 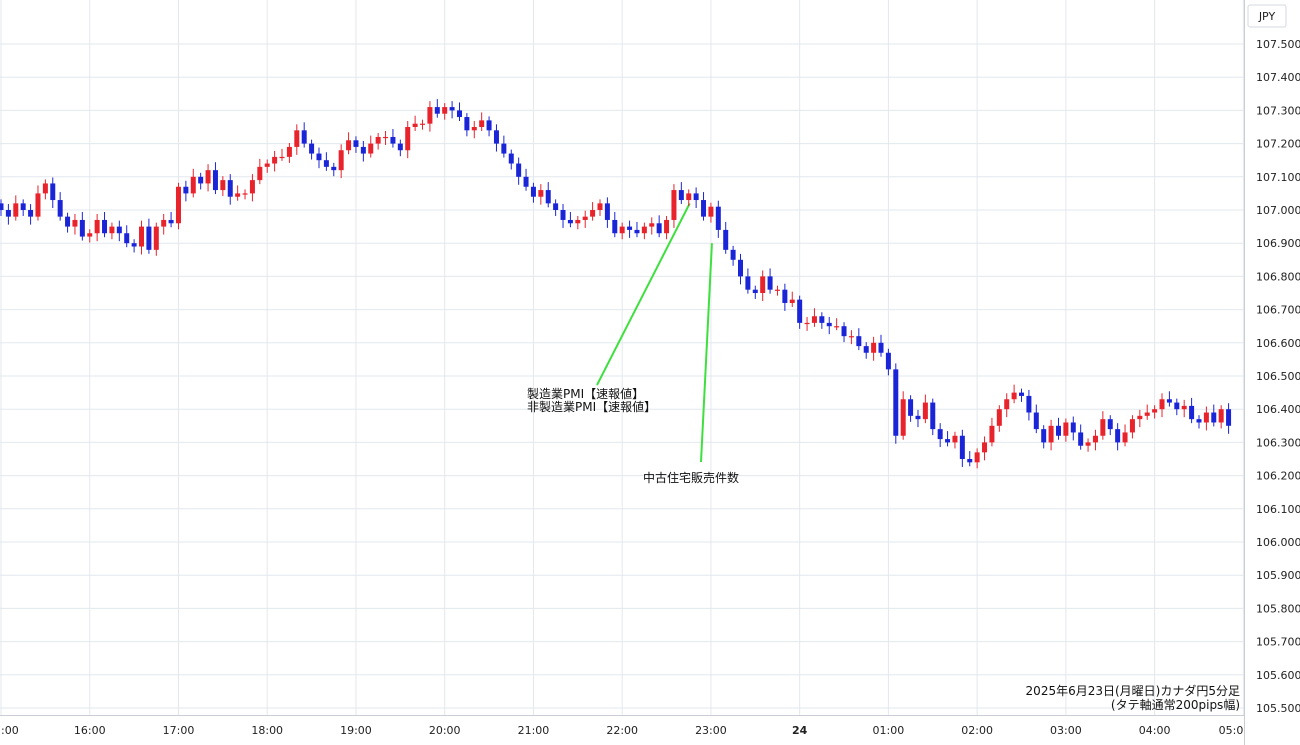 I want to click on price-tick-label: 106.600, so click(x=1278, y=343).